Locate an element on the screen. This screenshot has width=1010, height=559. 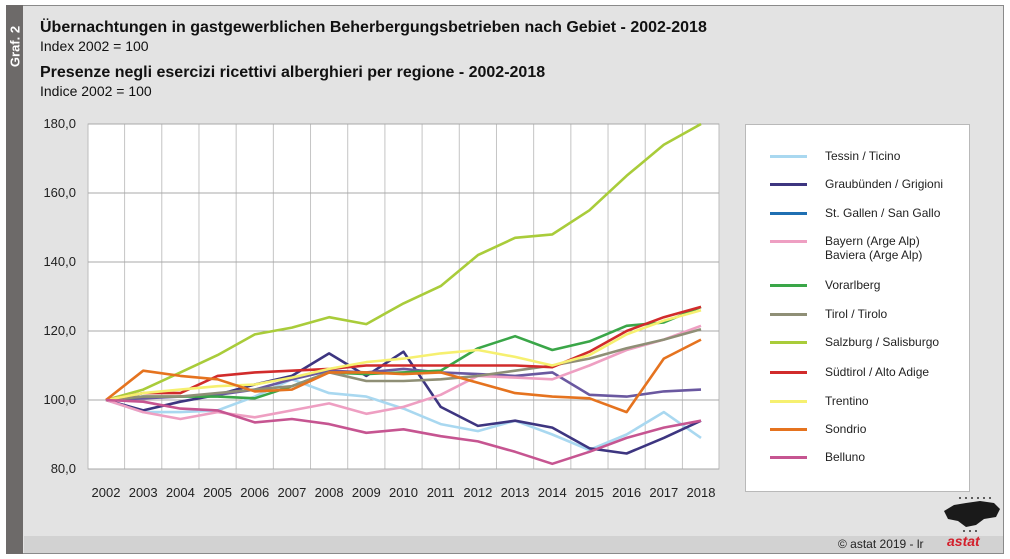
legend-label: Trentino is located at coordinates (847, 401).